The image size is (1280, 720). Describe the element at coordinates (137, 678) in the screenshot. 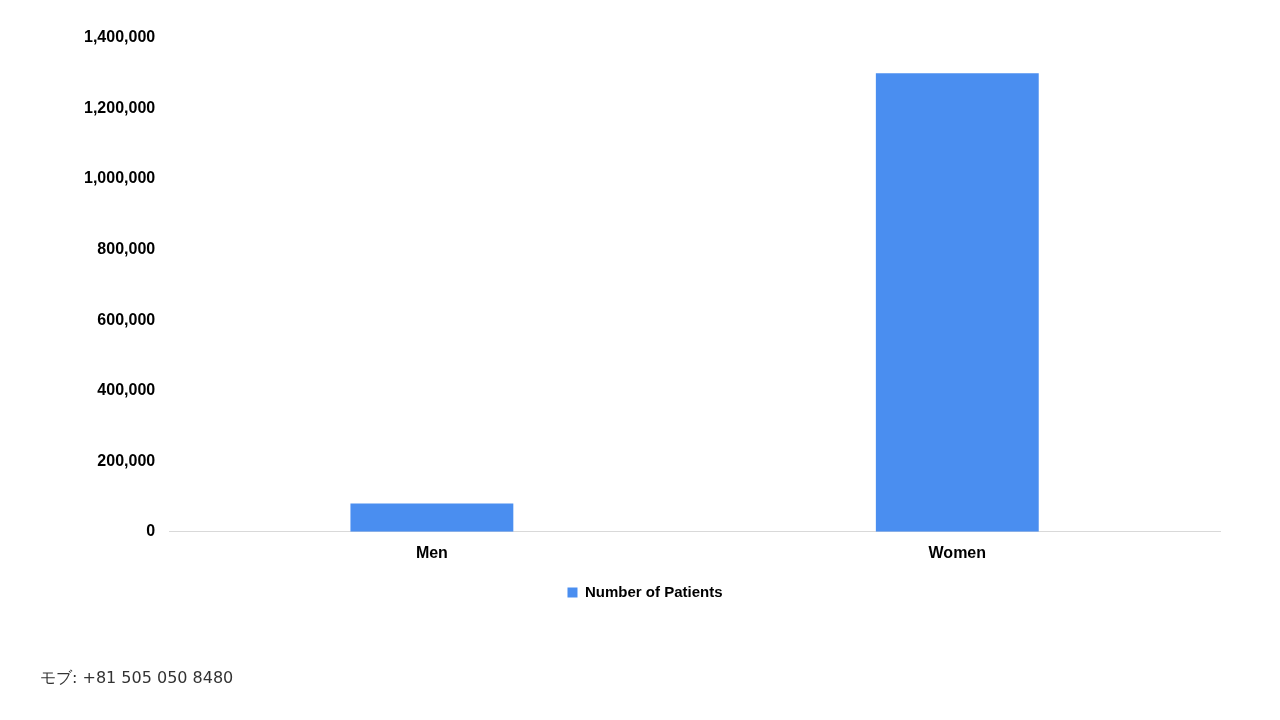

I see `text: モブ: +81 505 050 8480` at that location.